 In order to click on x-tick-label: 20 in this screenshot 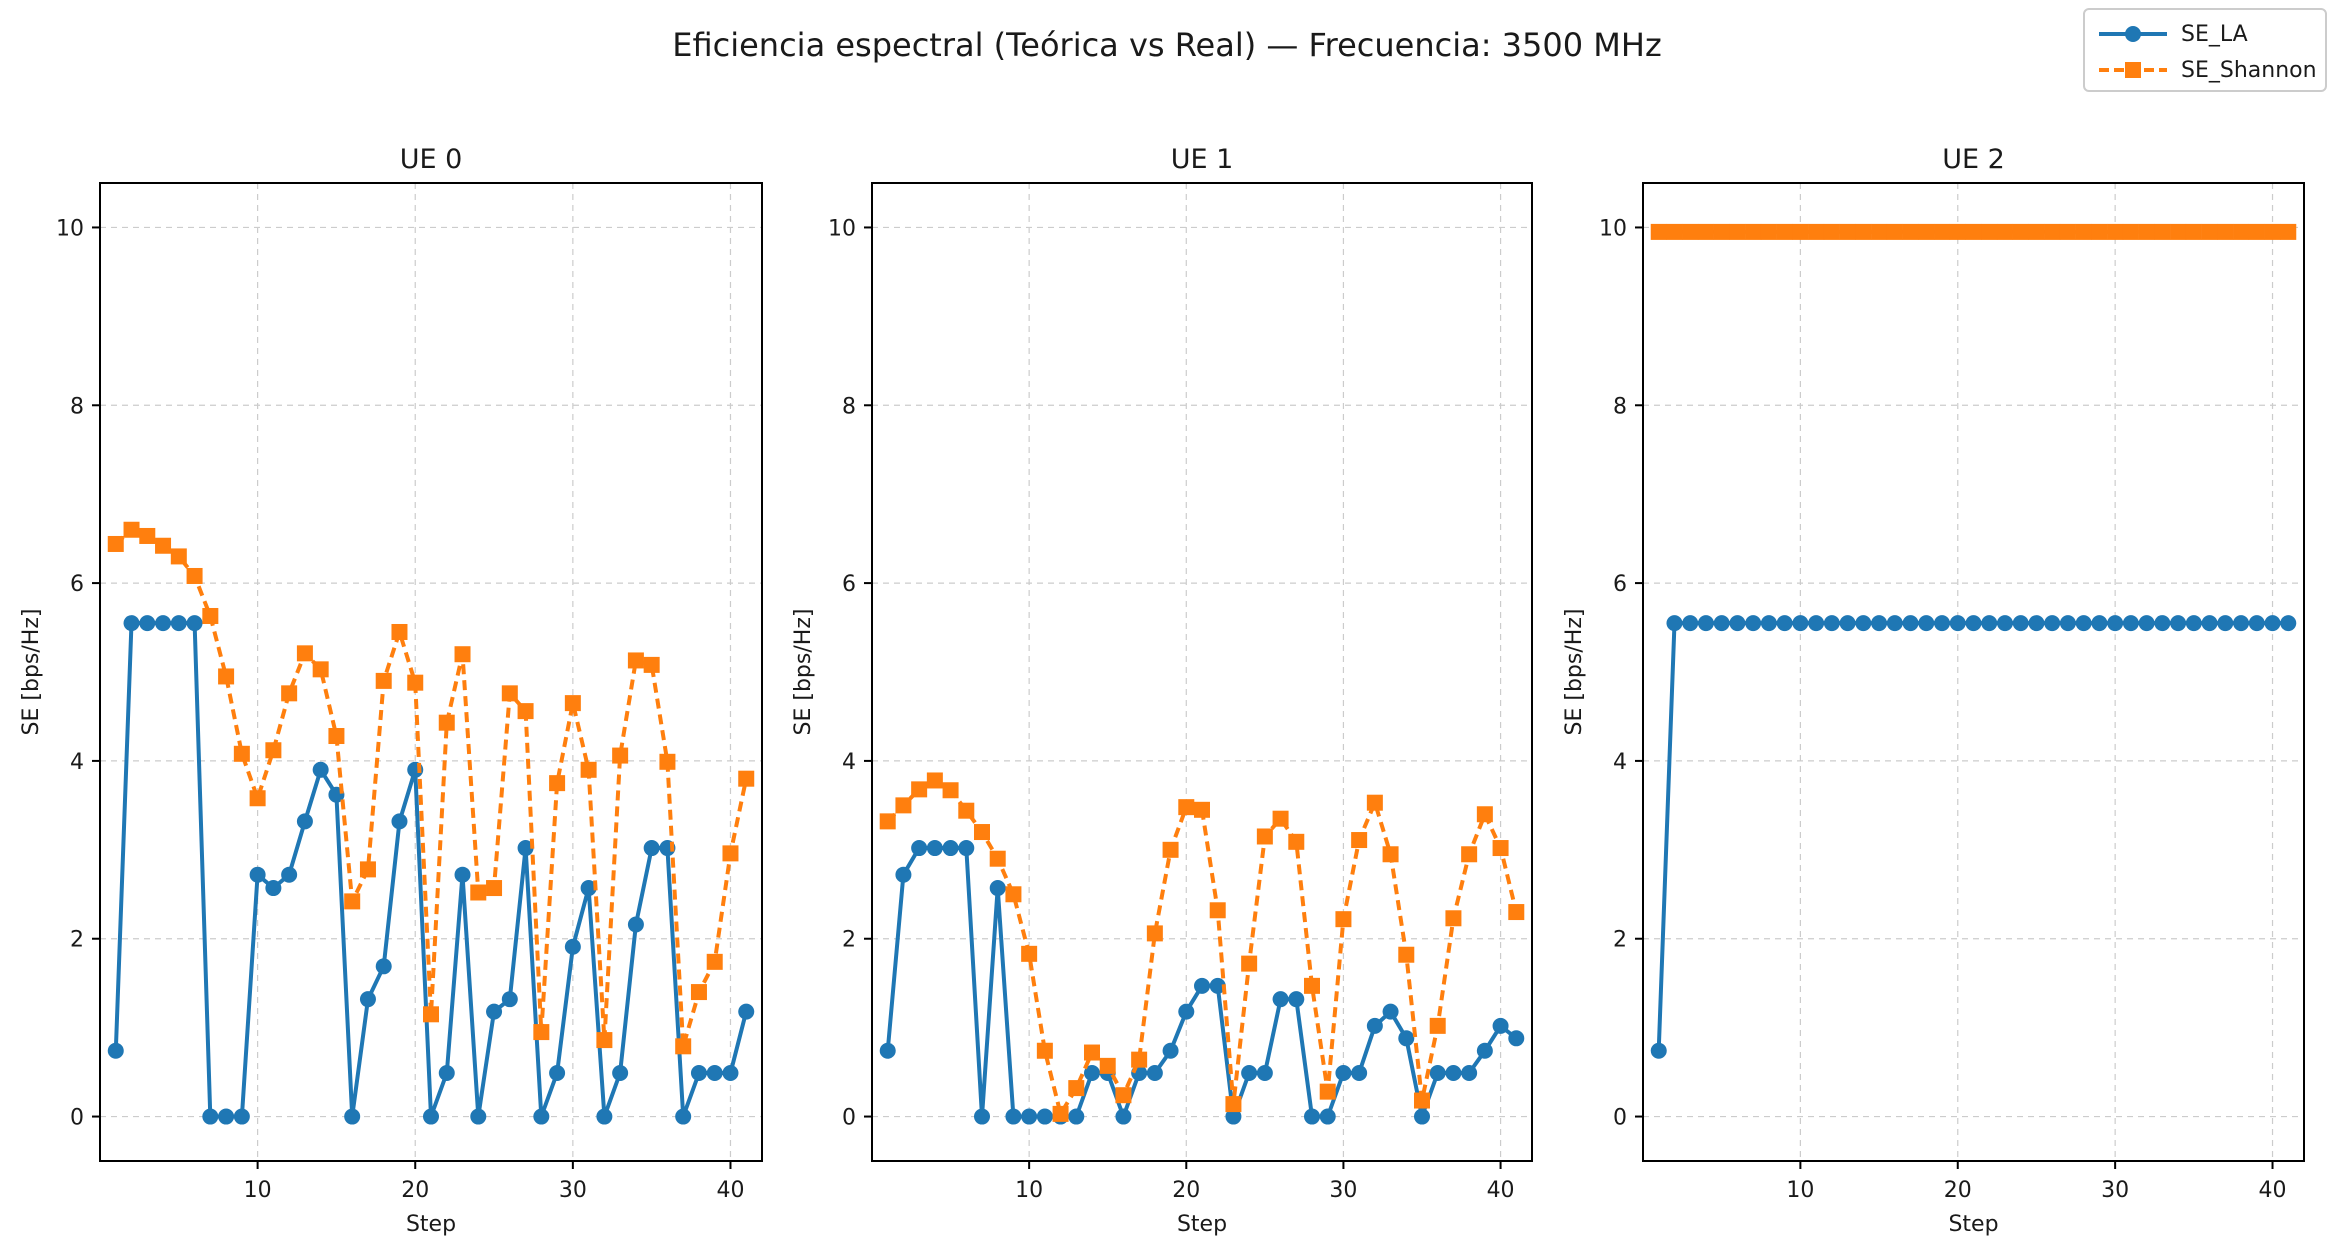, I will do `click(1186, 1190)`.